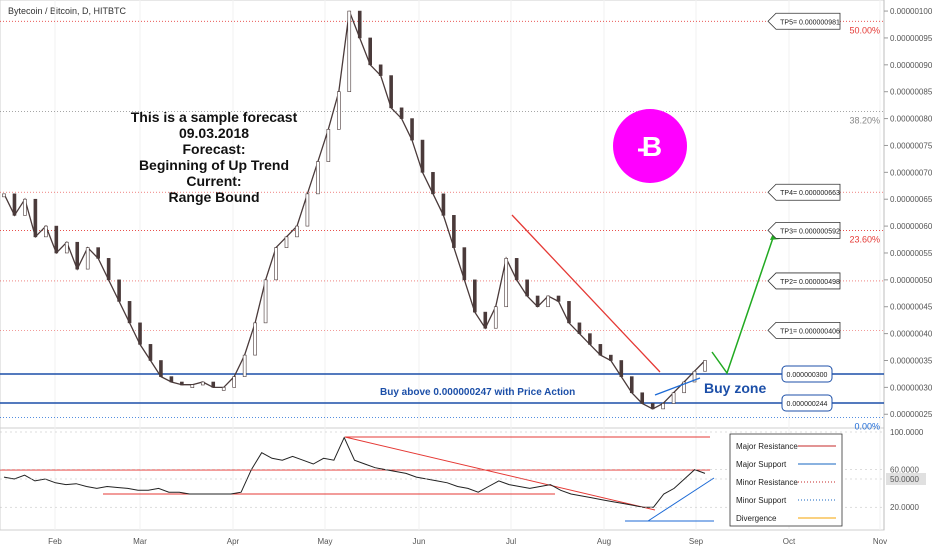 The image size is (932, 550). What do you see at coordinates (867, 426) in the screenshot?
I see `fib-label: 0.00%` at bounding box center [867, 426].